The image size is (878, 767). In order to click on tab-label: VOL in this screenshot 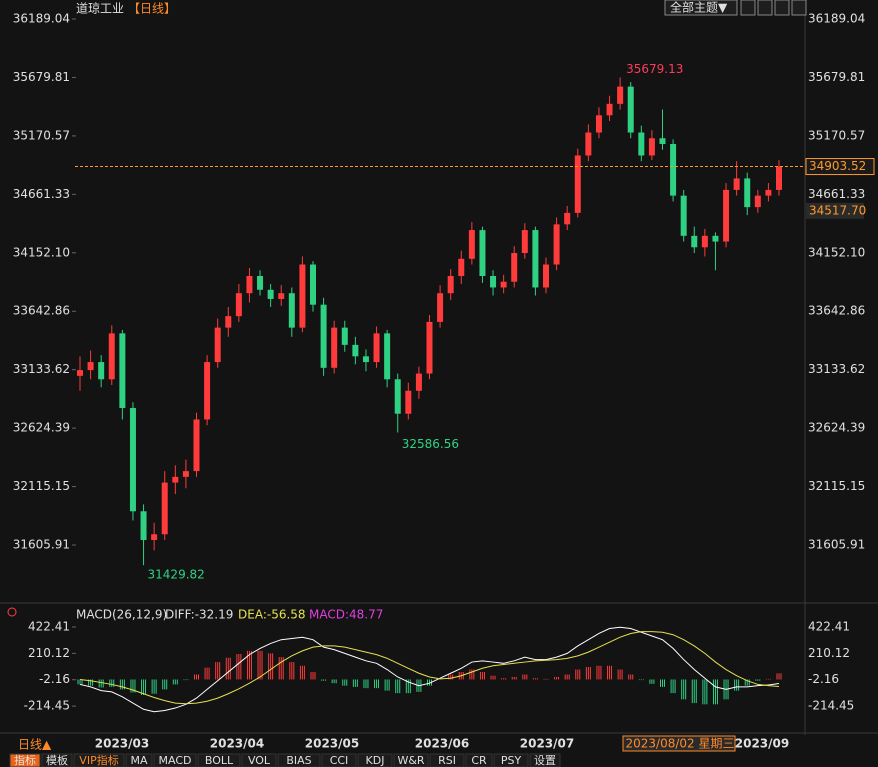, I will do `click(259, 760)`.